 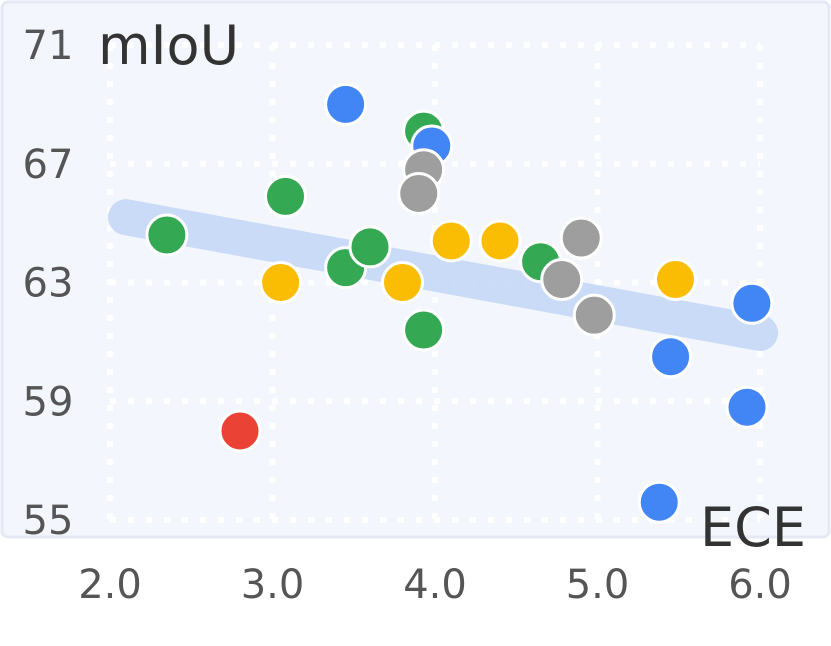 What do you see at coordinates (435, 585) in the screenshot?
I see `x-tick-label-2: 4.0` at bounding box center [435, 585].